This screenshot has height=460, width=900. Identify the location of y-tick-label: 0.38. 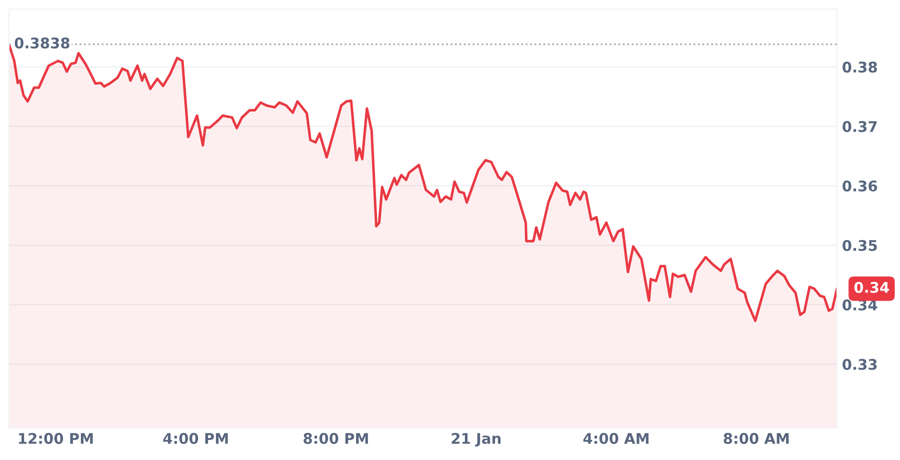
(859, 67).